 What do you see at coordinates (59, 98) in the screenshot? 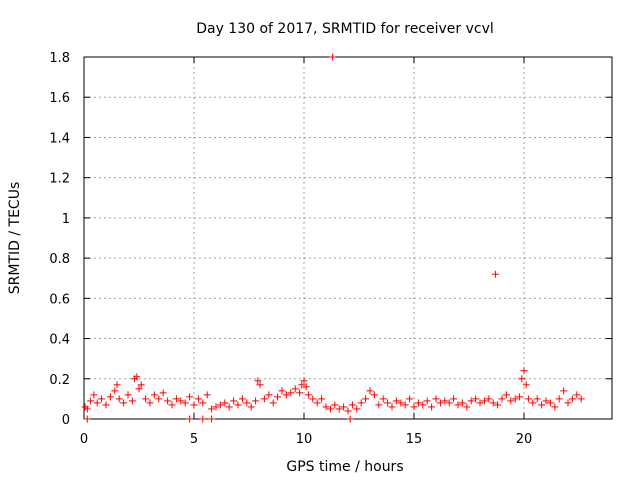
I see `y-tick-label: 1.6` at bounding box center [59, 98].